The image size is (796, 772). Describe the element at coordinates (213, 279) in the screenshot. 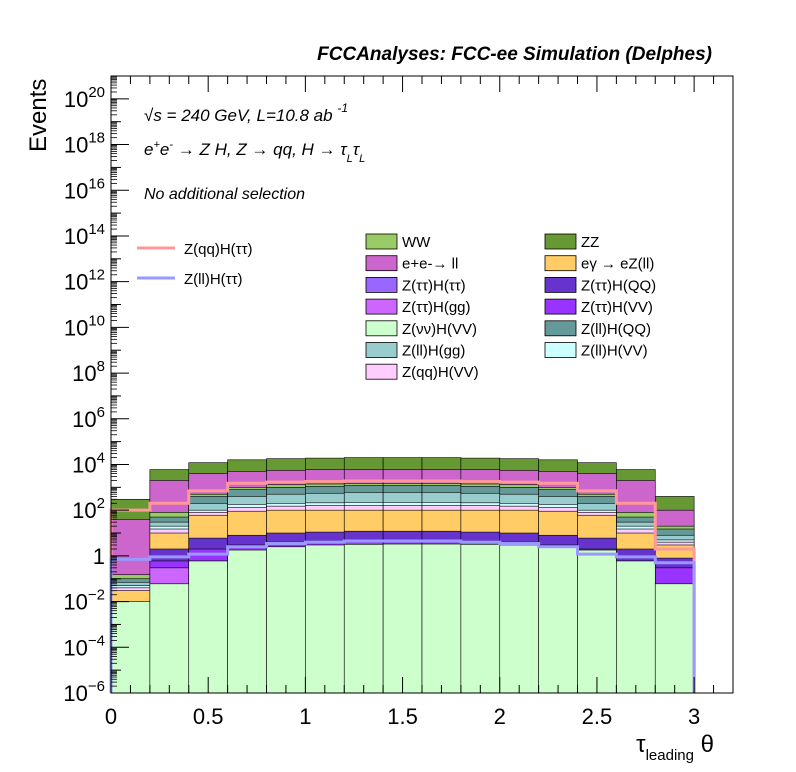

I see `legend-label: Z(ll)H(ττ)` at that location.